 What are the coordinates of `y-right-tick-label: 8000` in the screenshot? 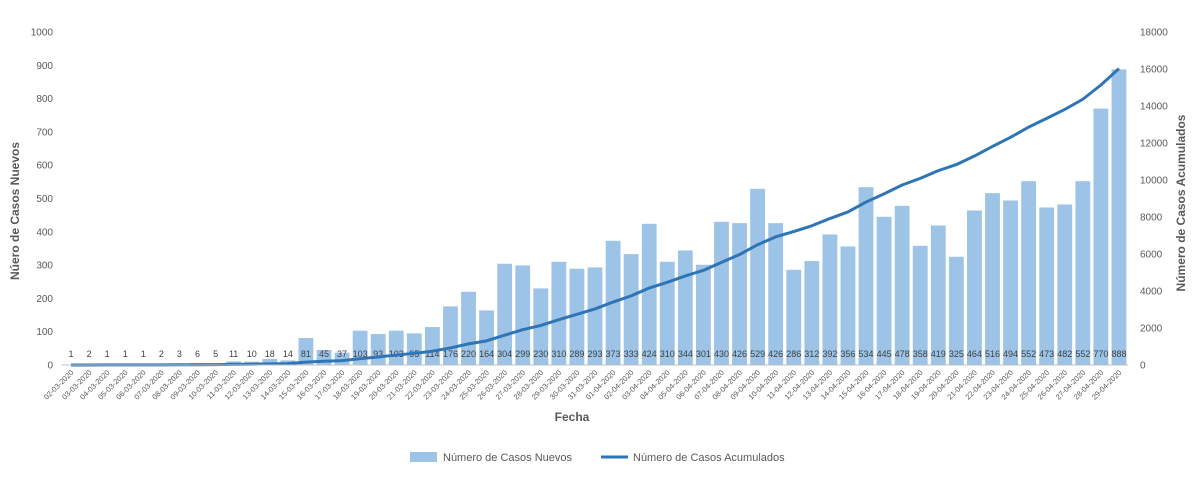 It's located at (1151, 218).